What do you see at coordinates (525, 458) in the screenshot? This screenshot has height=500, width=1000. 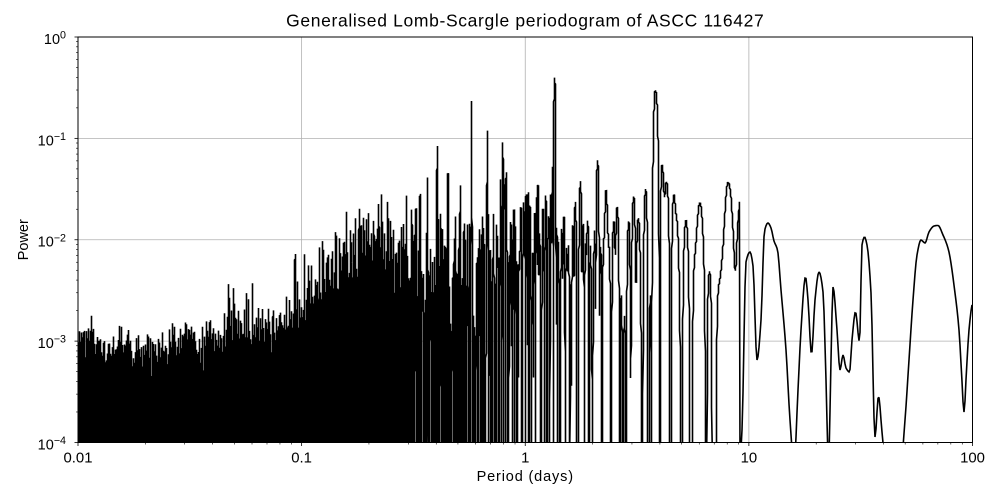 I see `svg-text: 1` at bounding box center [525, 458].